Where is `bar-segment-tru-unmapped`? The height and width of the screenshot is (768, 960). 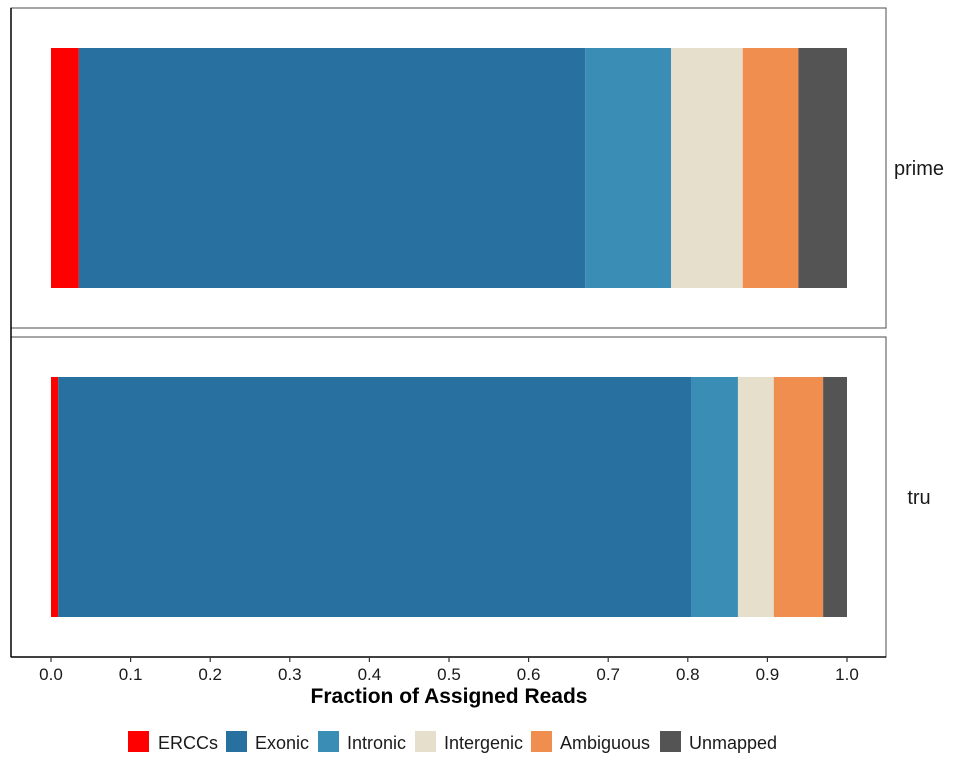 bar-segment-tru-unmapped is located at coordinates (835, 497).